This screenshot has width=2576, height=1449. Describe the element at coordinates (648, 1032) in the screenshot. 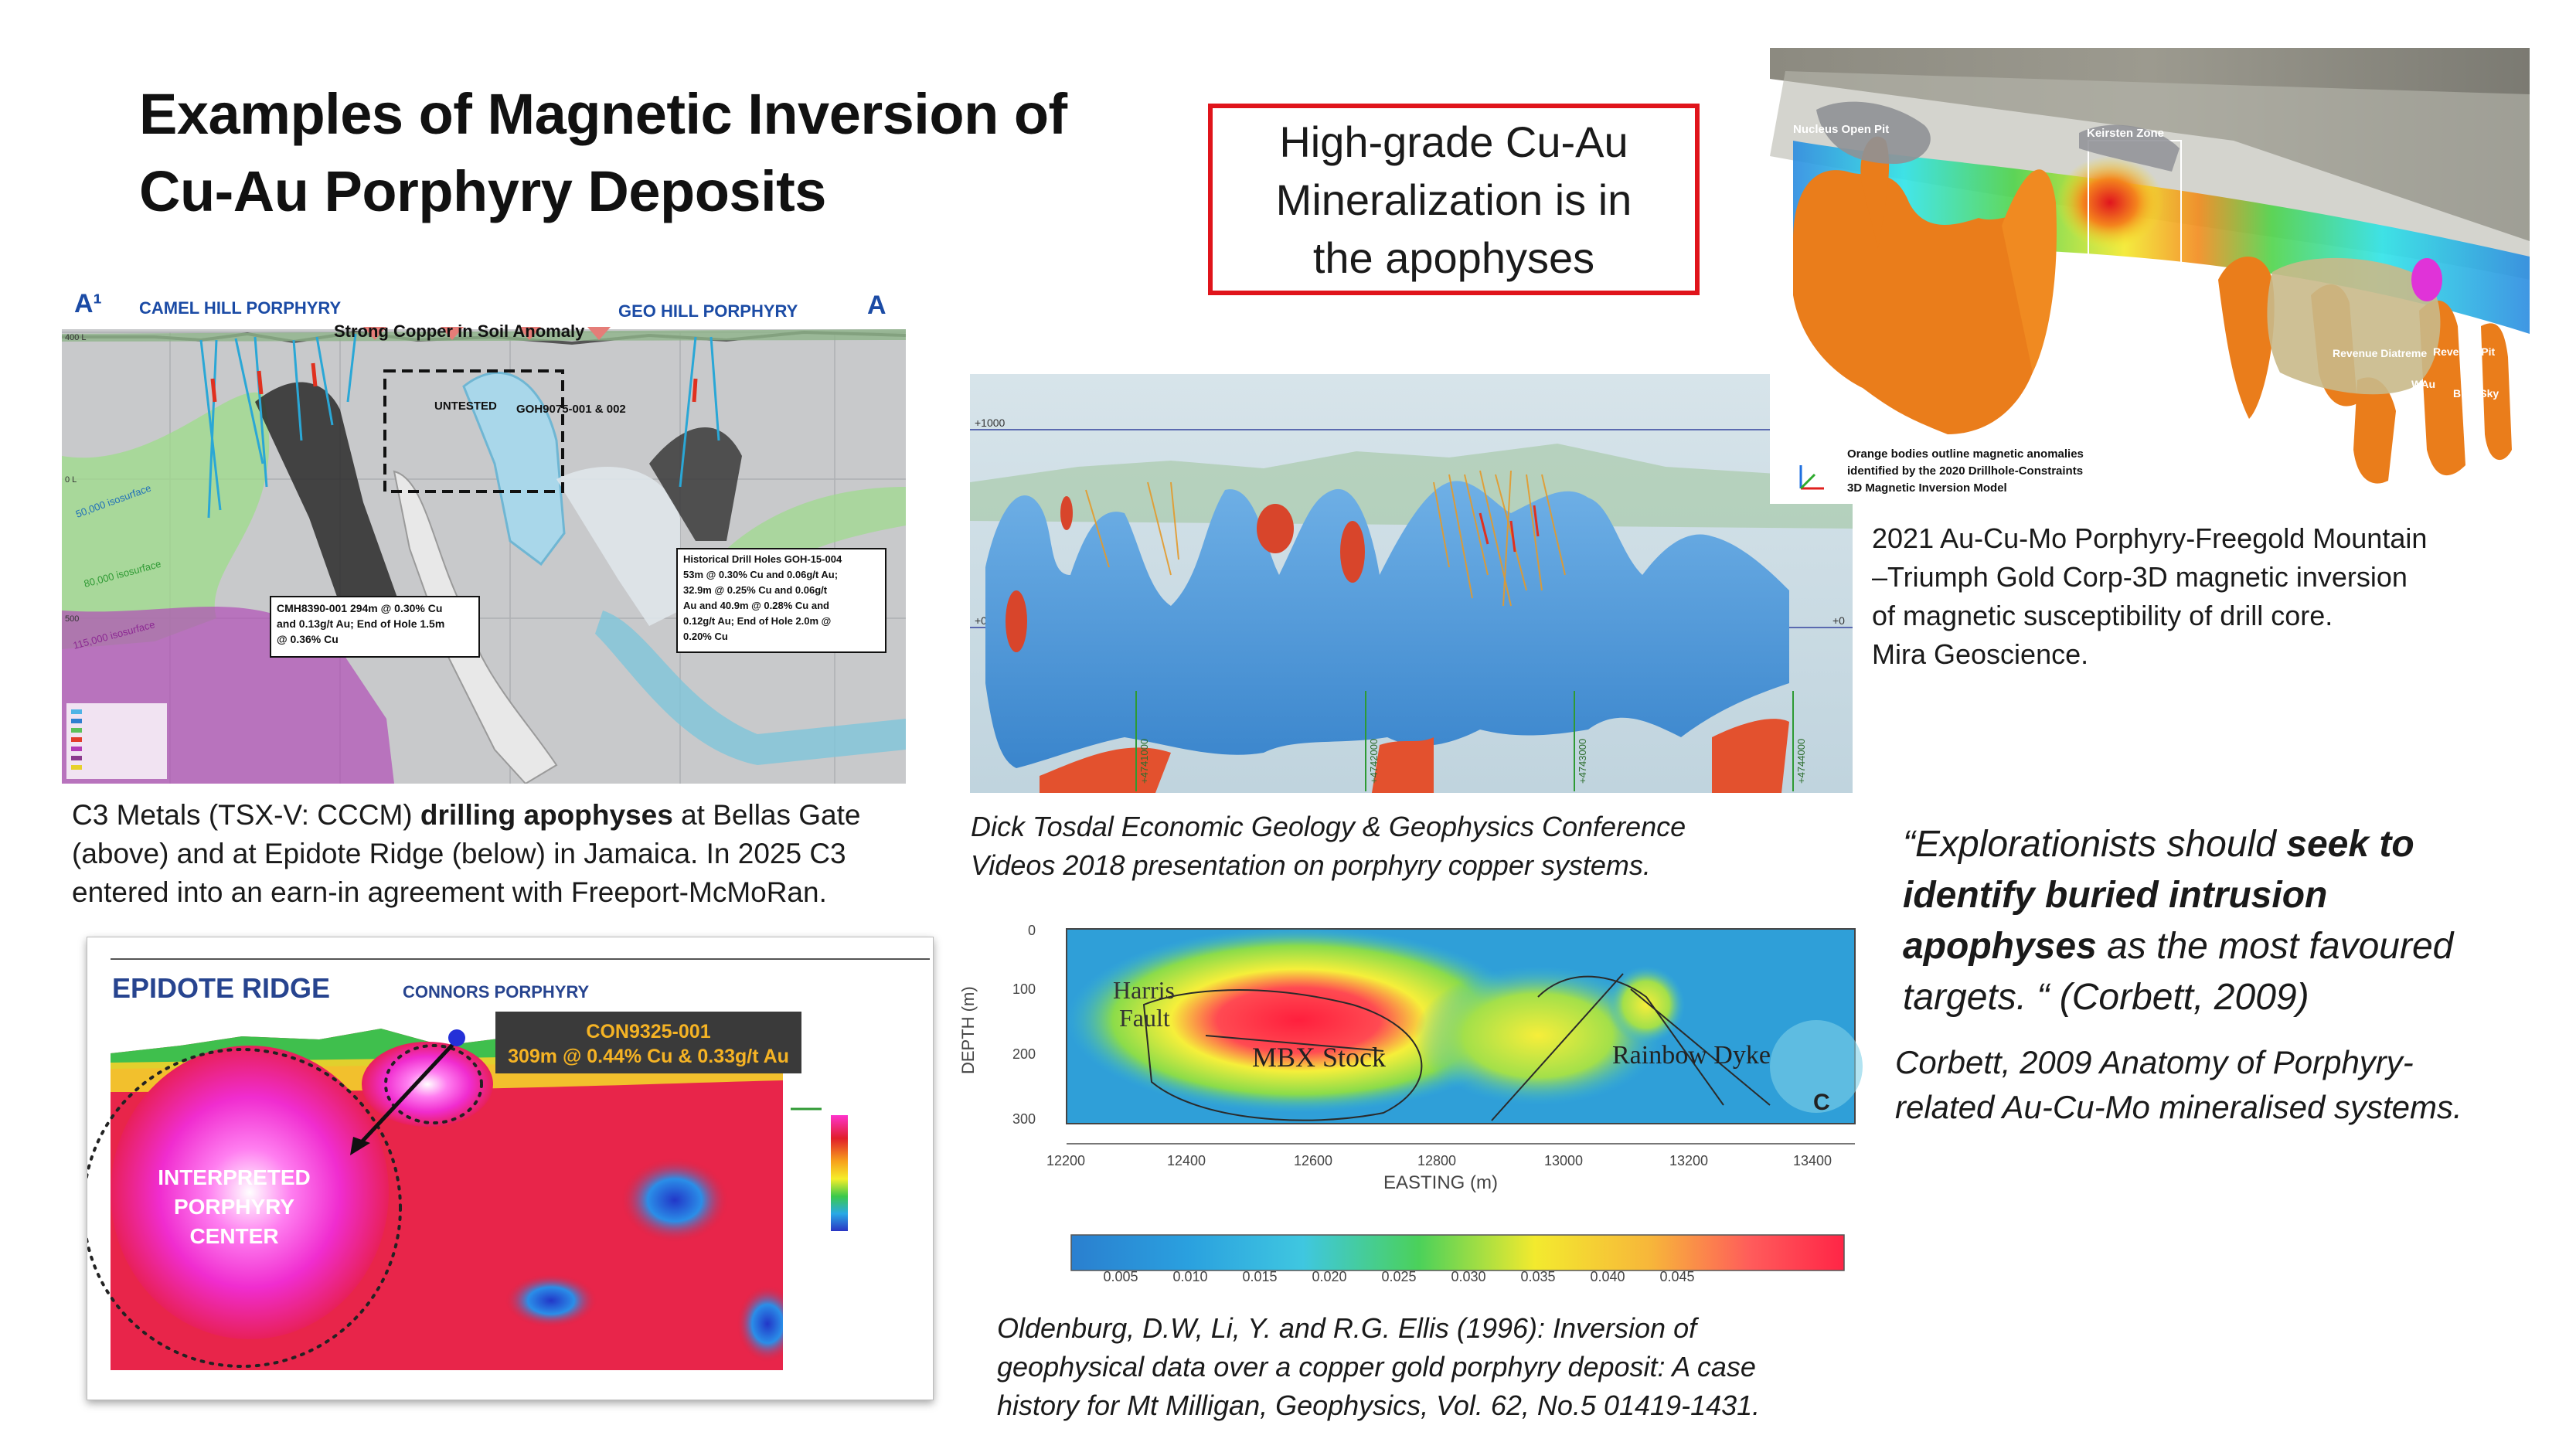

I see `epidote-hole: CON9325-001` at that location.